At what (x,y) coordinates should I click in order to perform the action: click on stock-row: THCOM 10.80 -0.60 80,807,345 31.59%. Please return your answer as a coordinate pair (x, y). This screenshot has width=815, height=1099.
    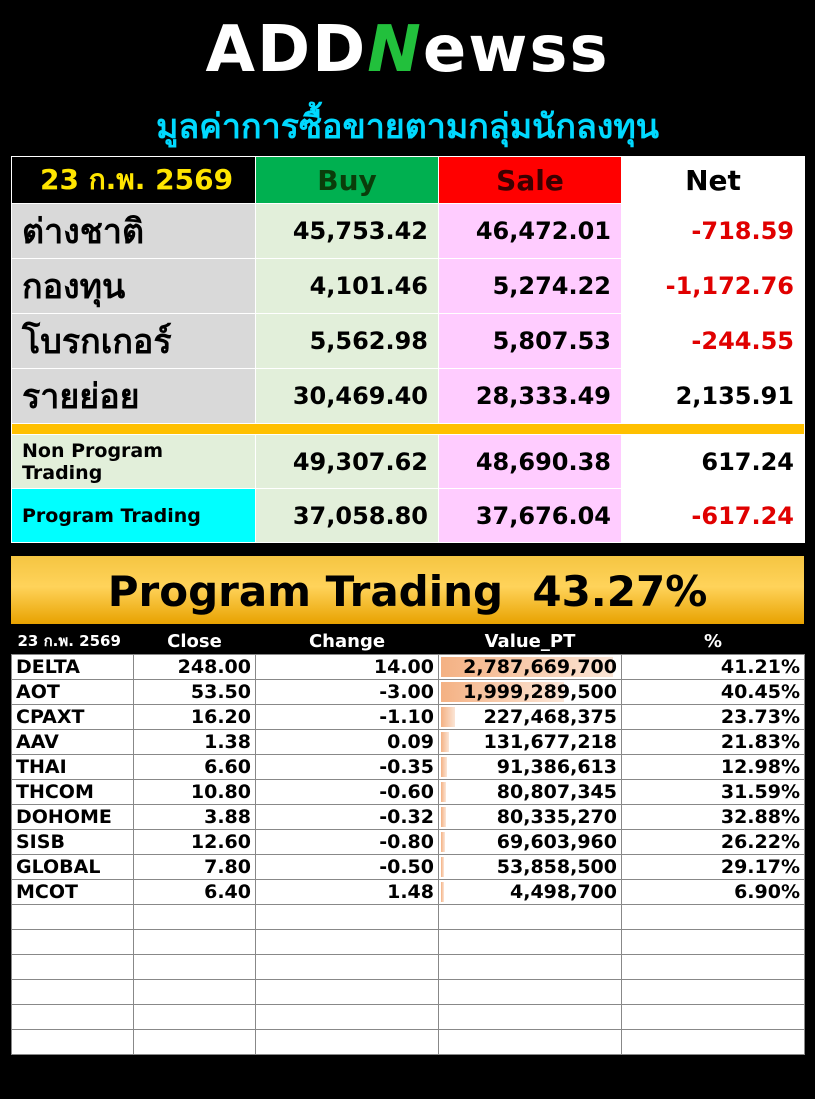
    Looking at the image, I should click on (408, 792).